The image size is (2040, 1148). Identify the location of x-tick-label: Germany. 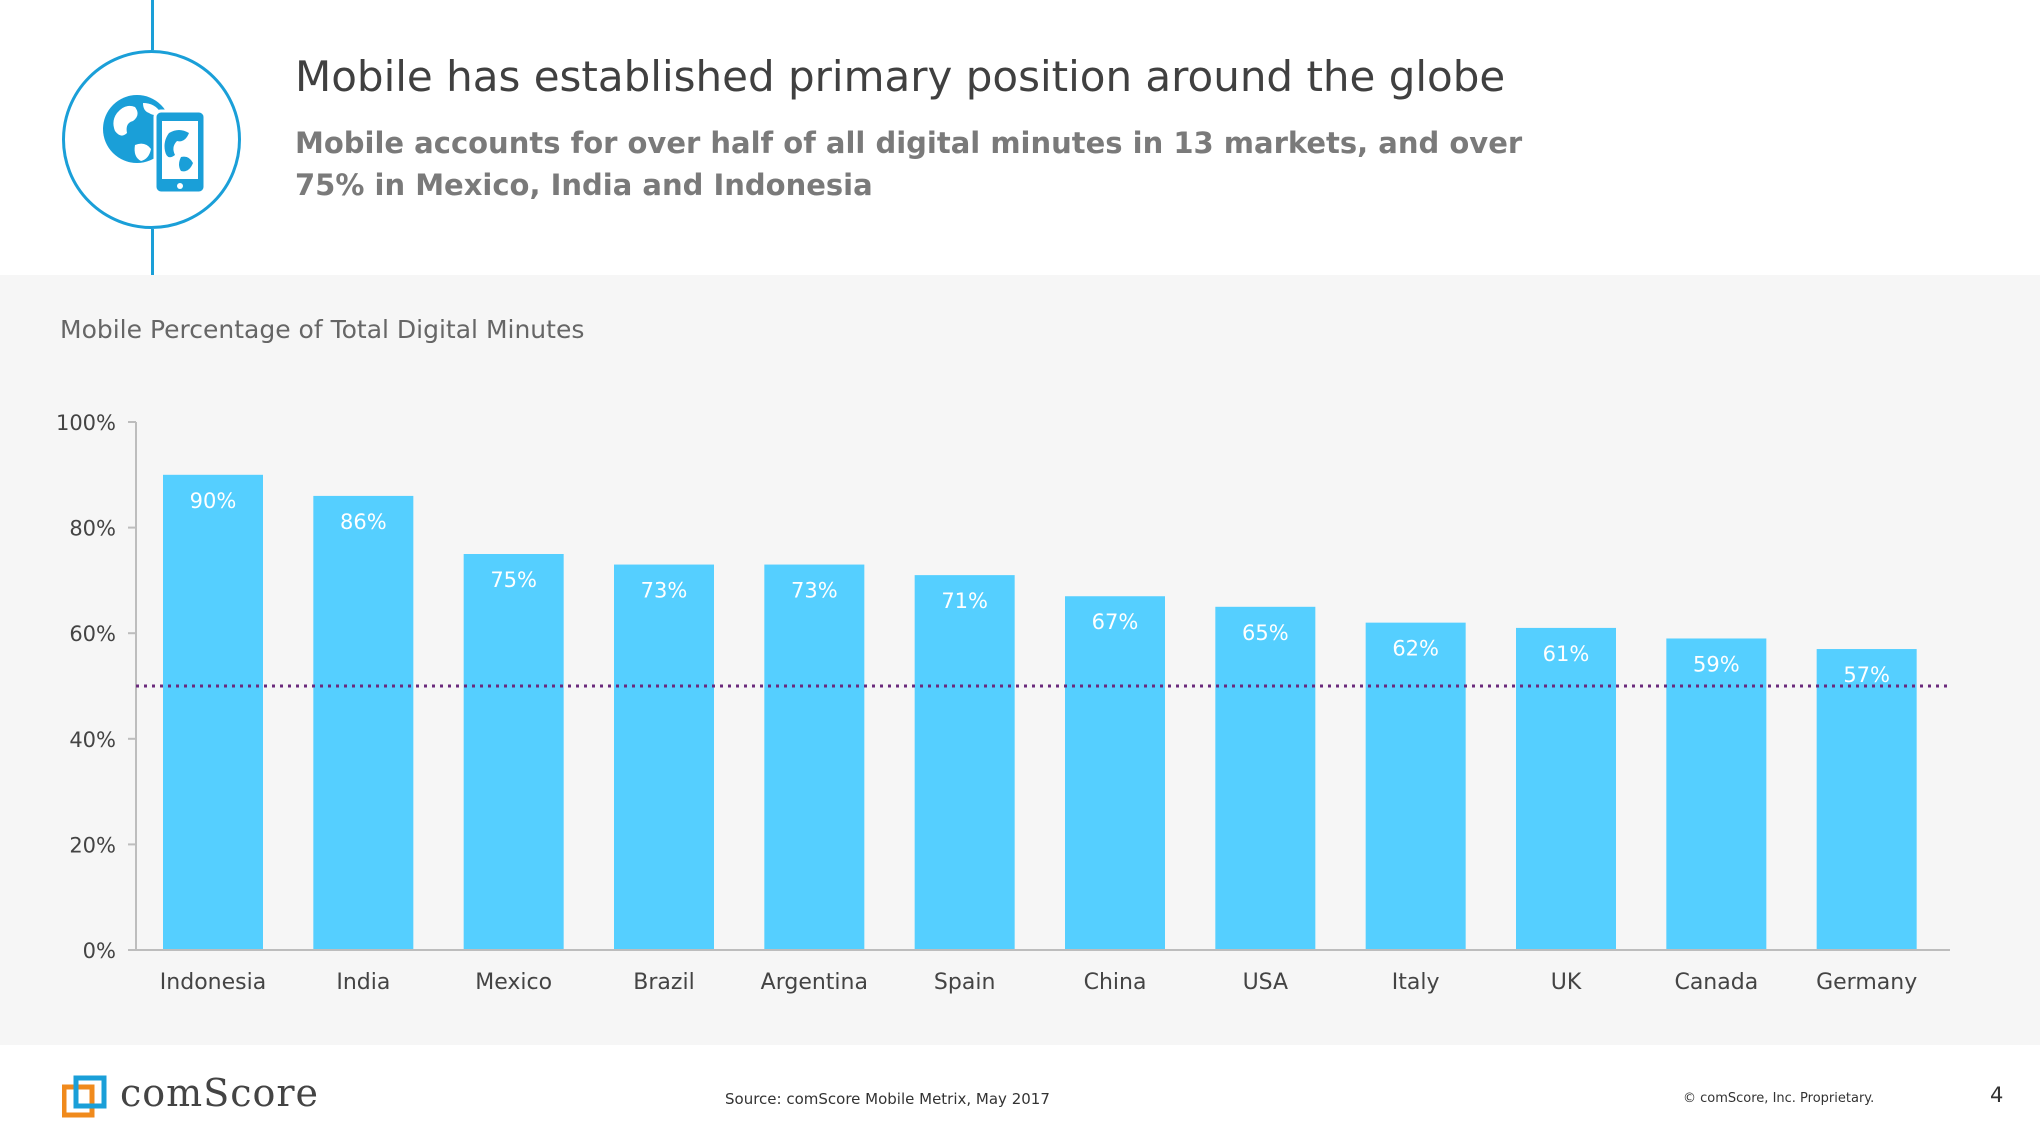
(1866, 982).